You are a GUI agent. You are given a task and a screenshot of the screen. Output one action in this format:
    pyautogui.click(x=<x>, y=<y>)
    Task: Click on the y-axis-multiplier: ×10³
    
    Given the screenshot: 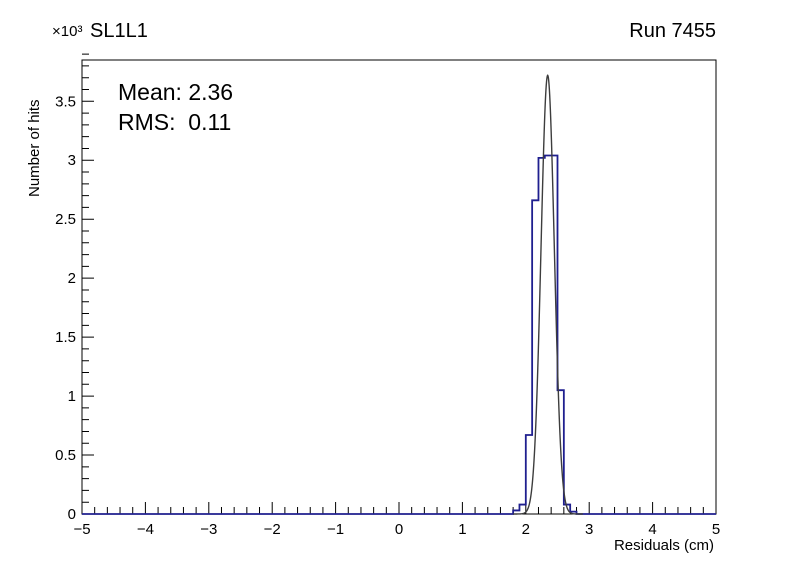 What is the action you would take?
    pyautogui.click(x=67, y=31)
    